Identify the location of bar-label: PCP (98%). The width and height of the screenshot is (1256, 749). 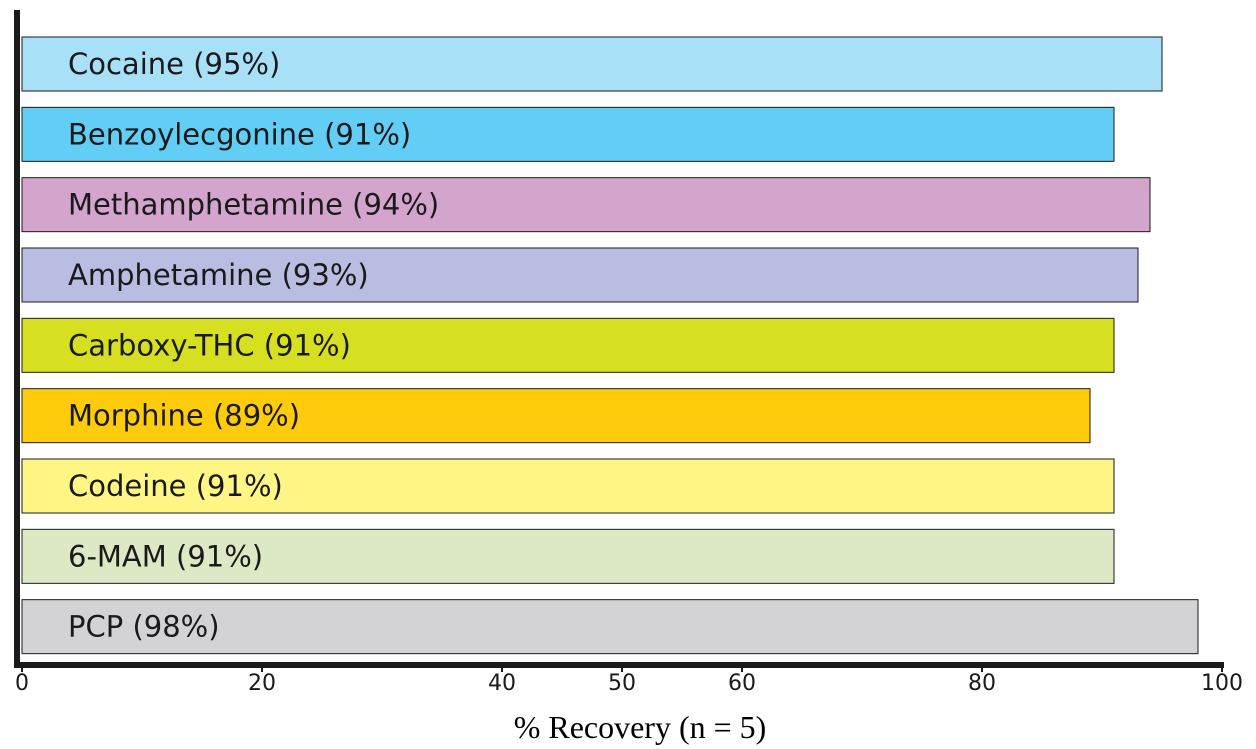
(144, 627).